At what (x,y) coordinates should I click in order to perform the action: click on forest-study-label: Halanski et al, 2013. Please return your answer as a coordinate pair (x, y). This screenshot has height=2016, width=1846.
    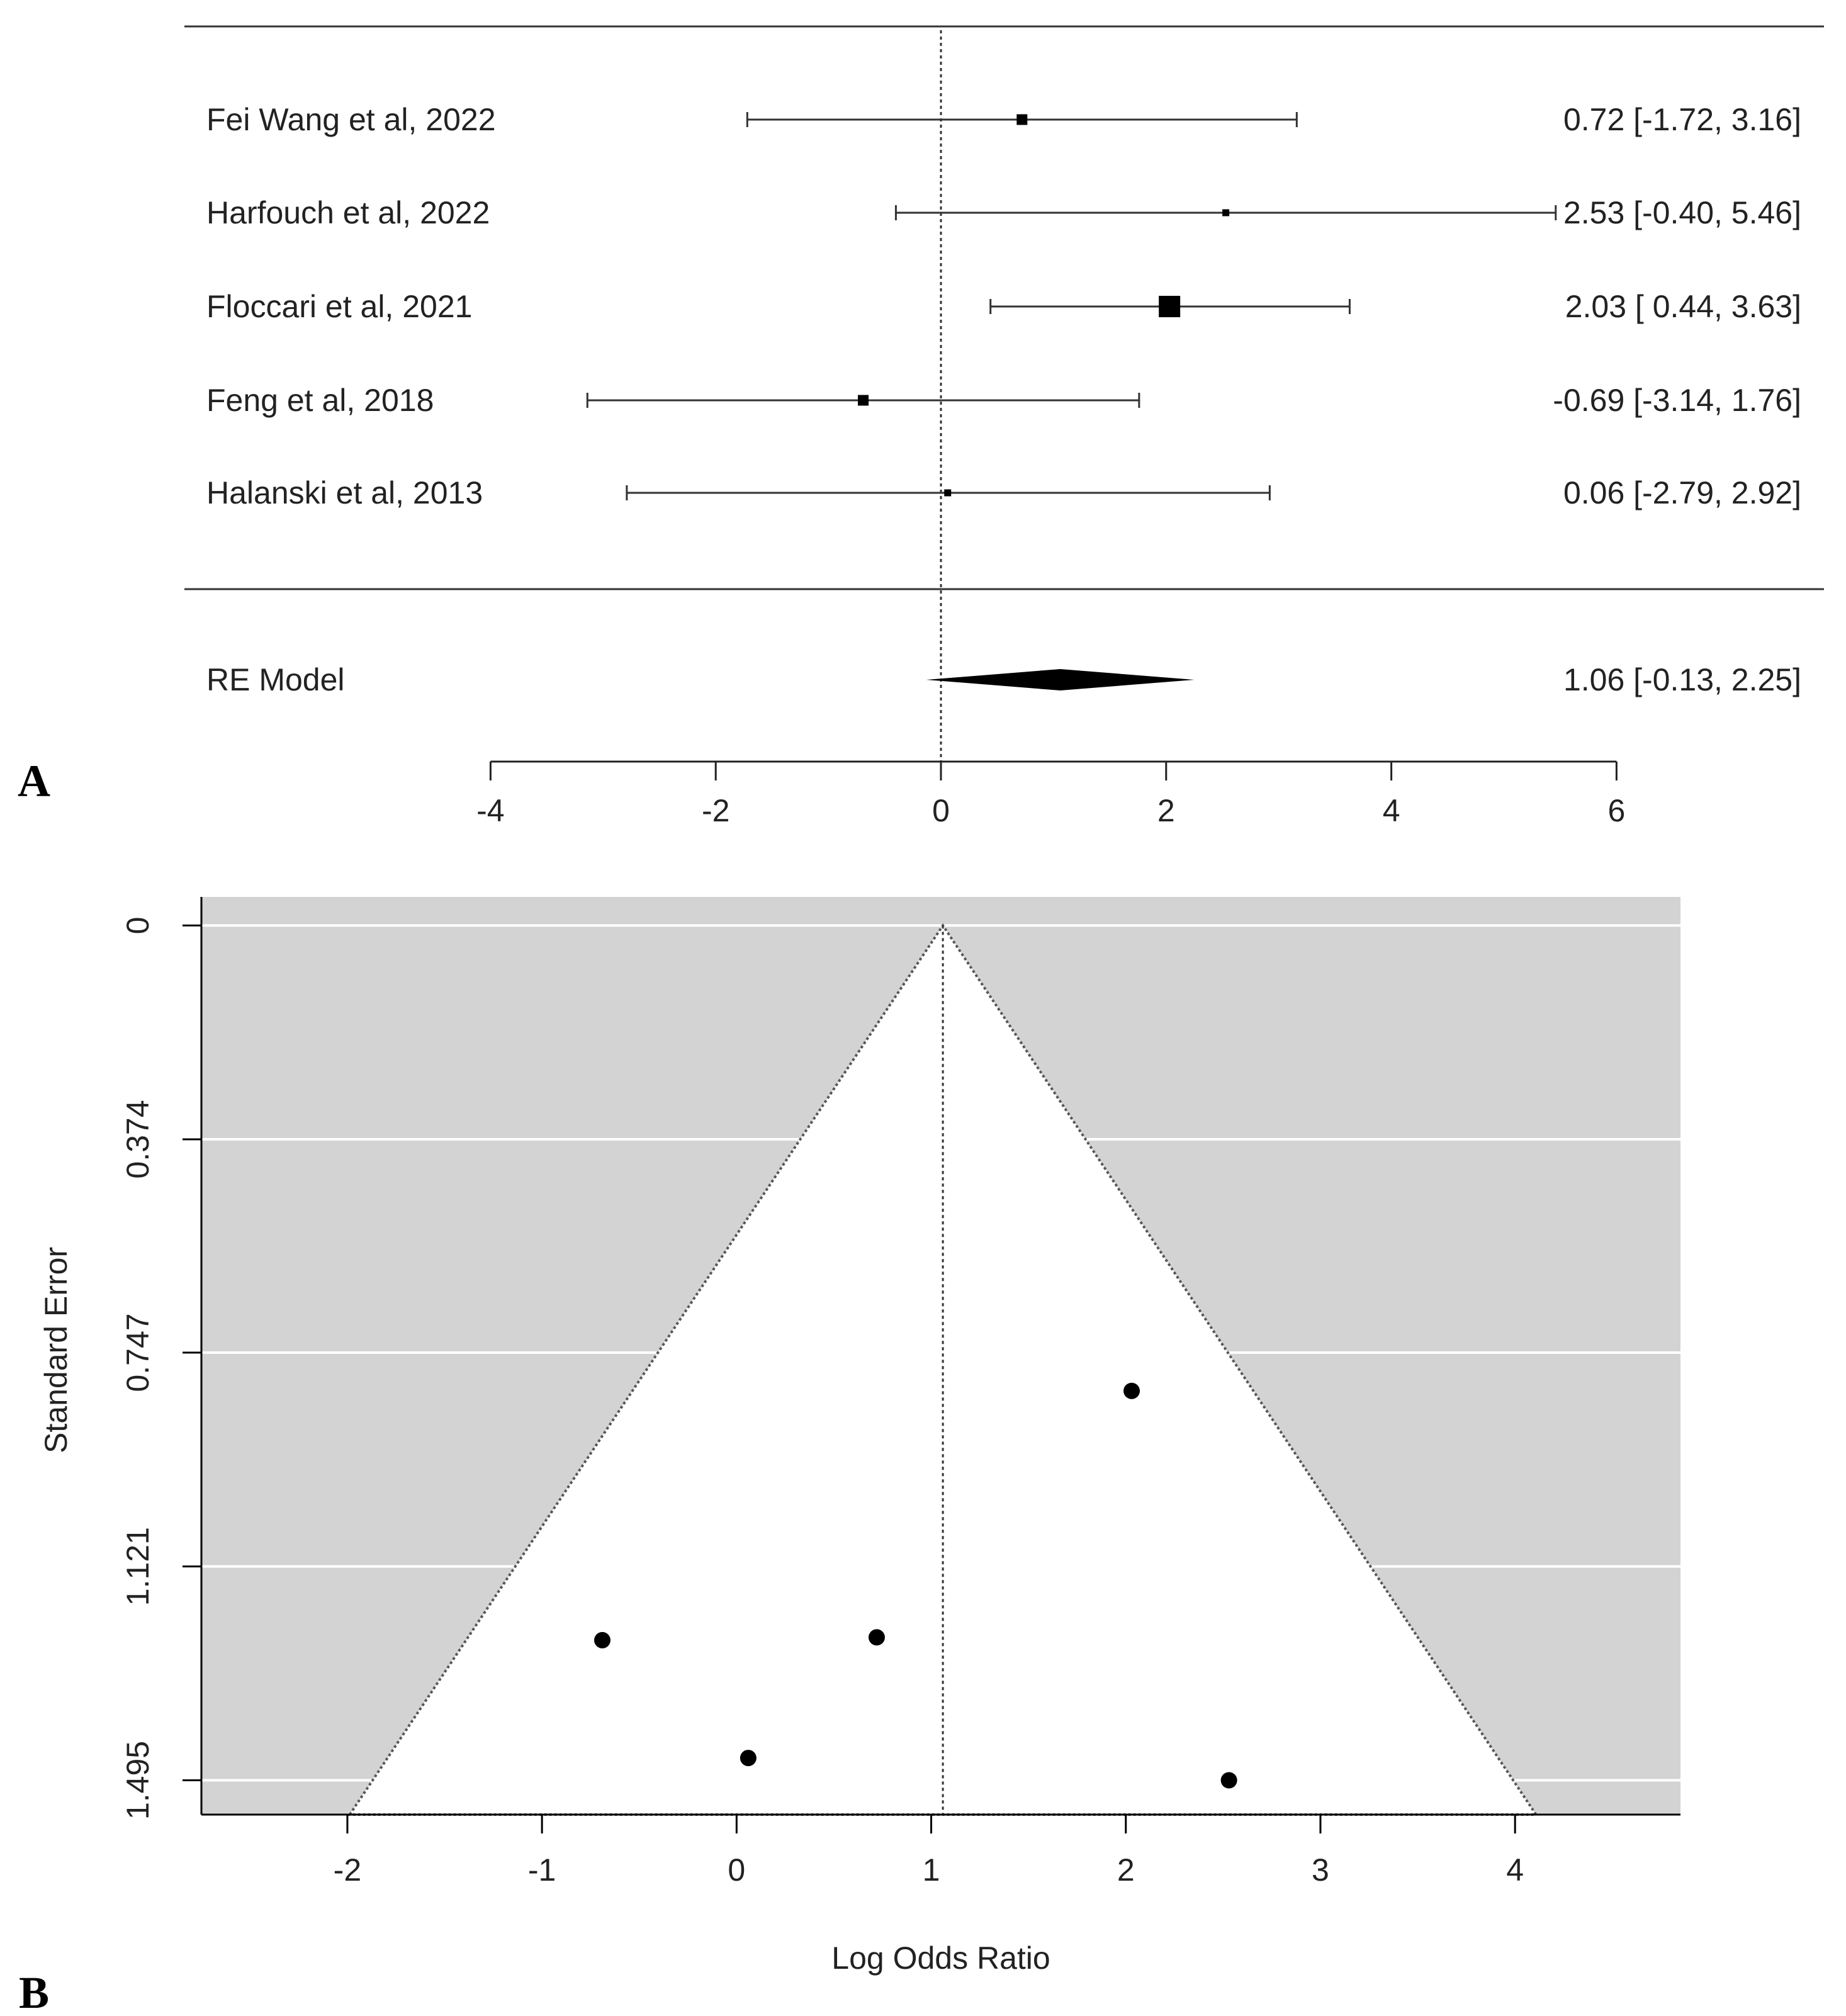
    Looking at the image, I should click on (344, 492).